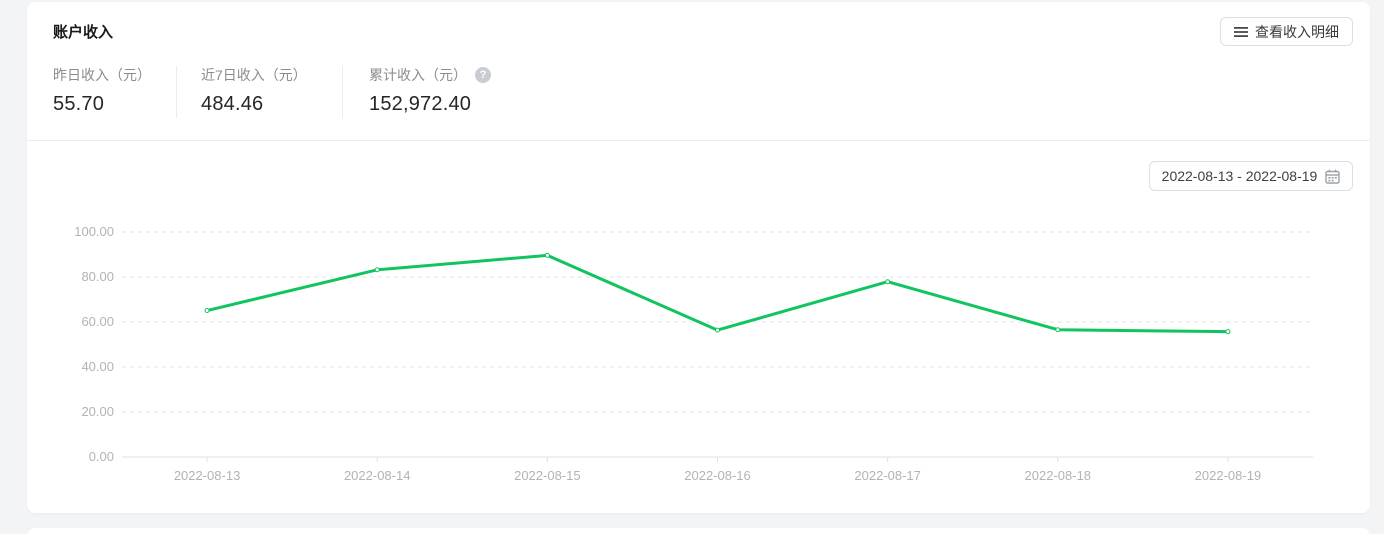 The height and width of the screenshot is (534, 1384). I want to click on y-axis-tick-label: 80.00, so click(97, 276).